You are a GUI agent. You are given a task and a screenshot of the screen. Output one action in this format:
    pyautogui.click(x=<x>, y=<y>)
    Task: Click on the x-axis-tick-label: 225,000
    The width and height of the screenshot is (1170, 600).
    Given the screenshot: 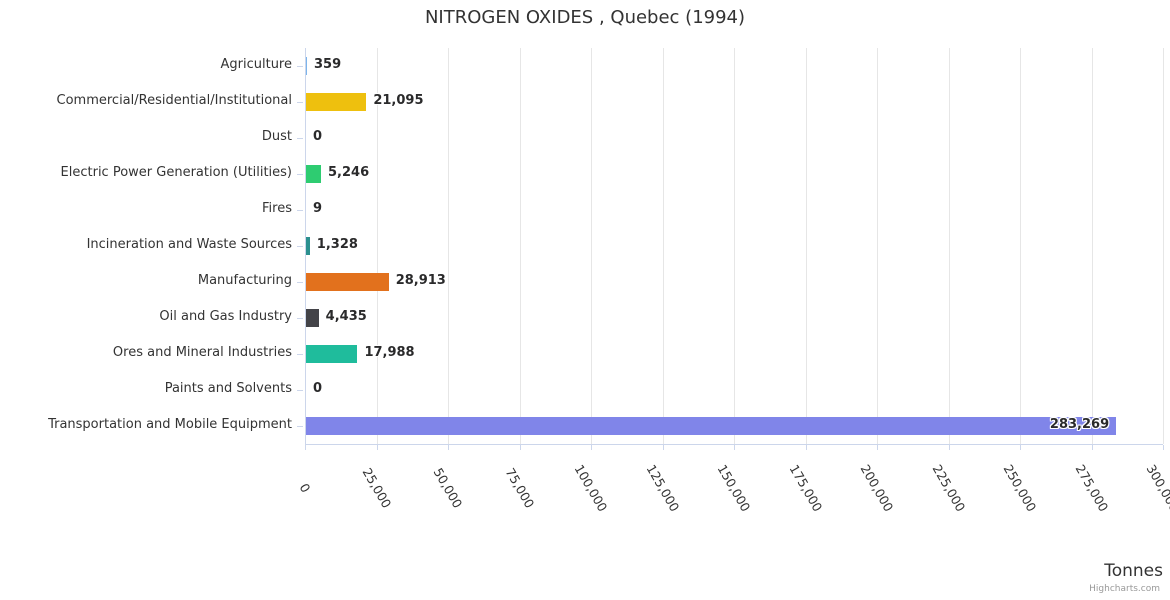 What is the action you would take?
    pyautogui.click(x=948, y=488)
    